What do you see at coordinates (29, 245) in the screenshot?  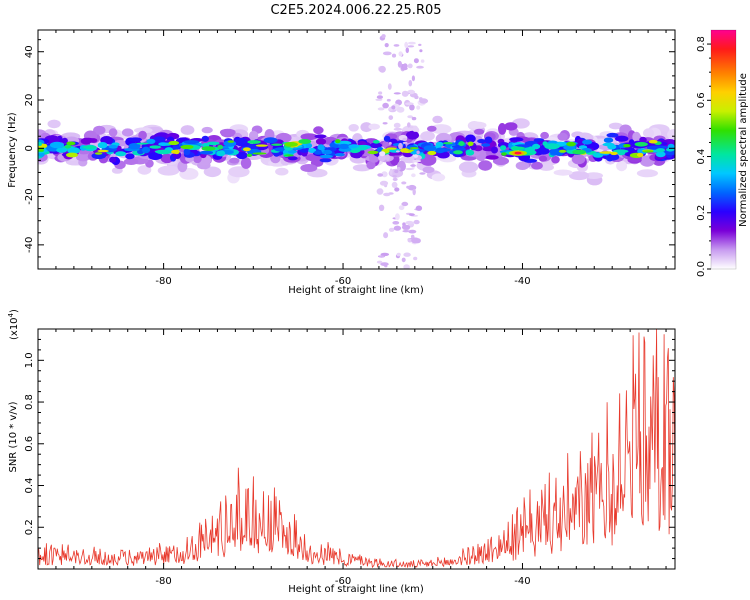 I see `spectrogram-y-tick-label: -40` at bounding box center [29, 245].